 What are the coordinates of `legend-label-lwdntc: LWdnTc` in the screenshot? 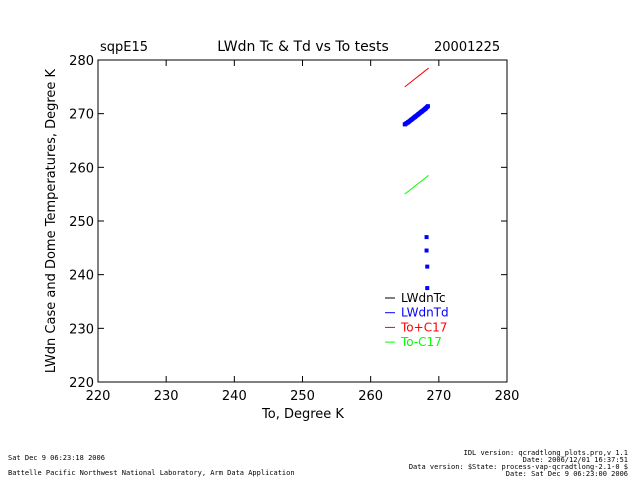 It's located at (423, 298).